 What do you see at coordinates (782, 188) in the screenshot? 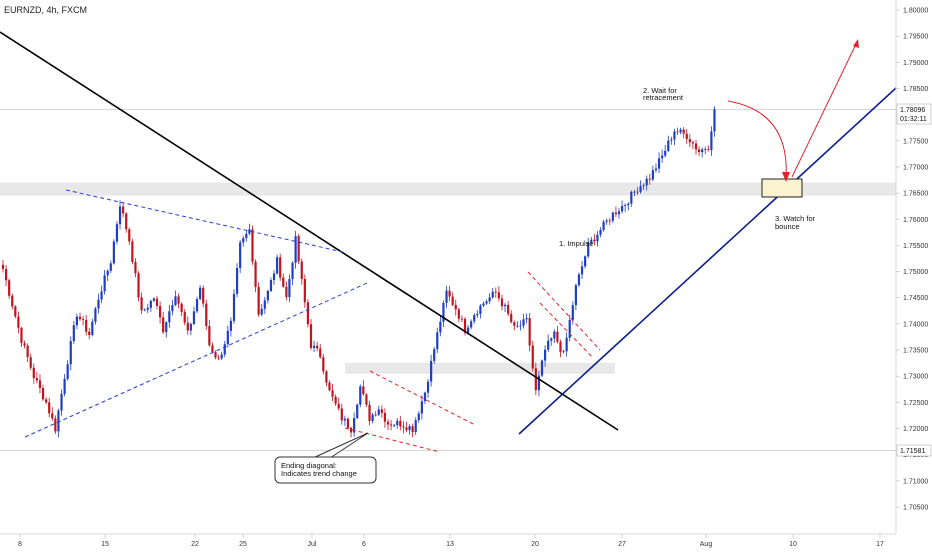
I see `target-zone-box` at bounding box center [782, 188].